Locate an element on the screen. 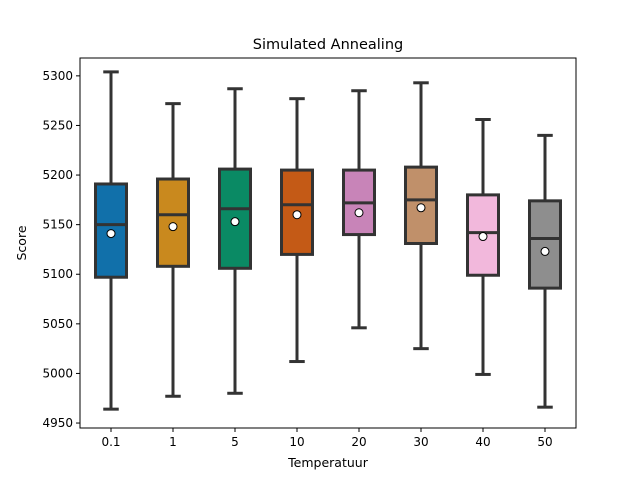 This screenshot has width=640, height=480. x-tick-label: 30 is located at coordinates (420, 442).